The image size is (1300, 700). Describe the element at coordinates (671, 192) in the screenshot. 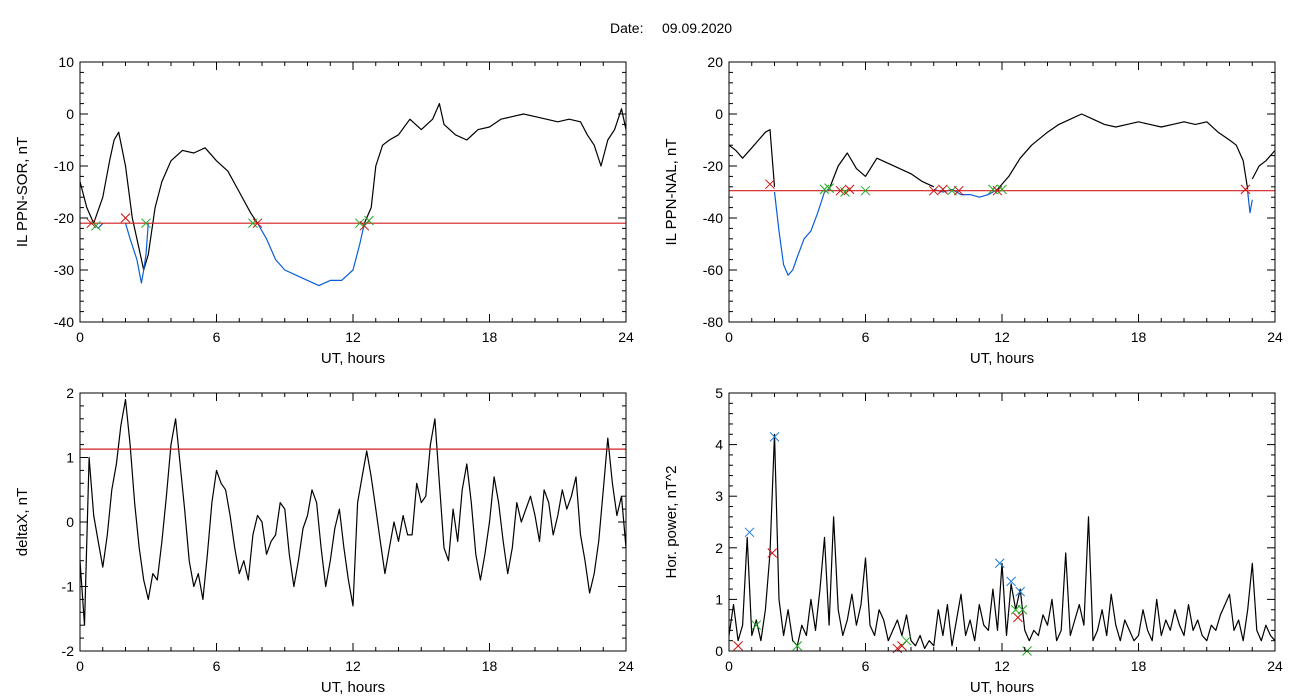

I see `y-axis-label: IL PPN-NAL, nT` at that location.